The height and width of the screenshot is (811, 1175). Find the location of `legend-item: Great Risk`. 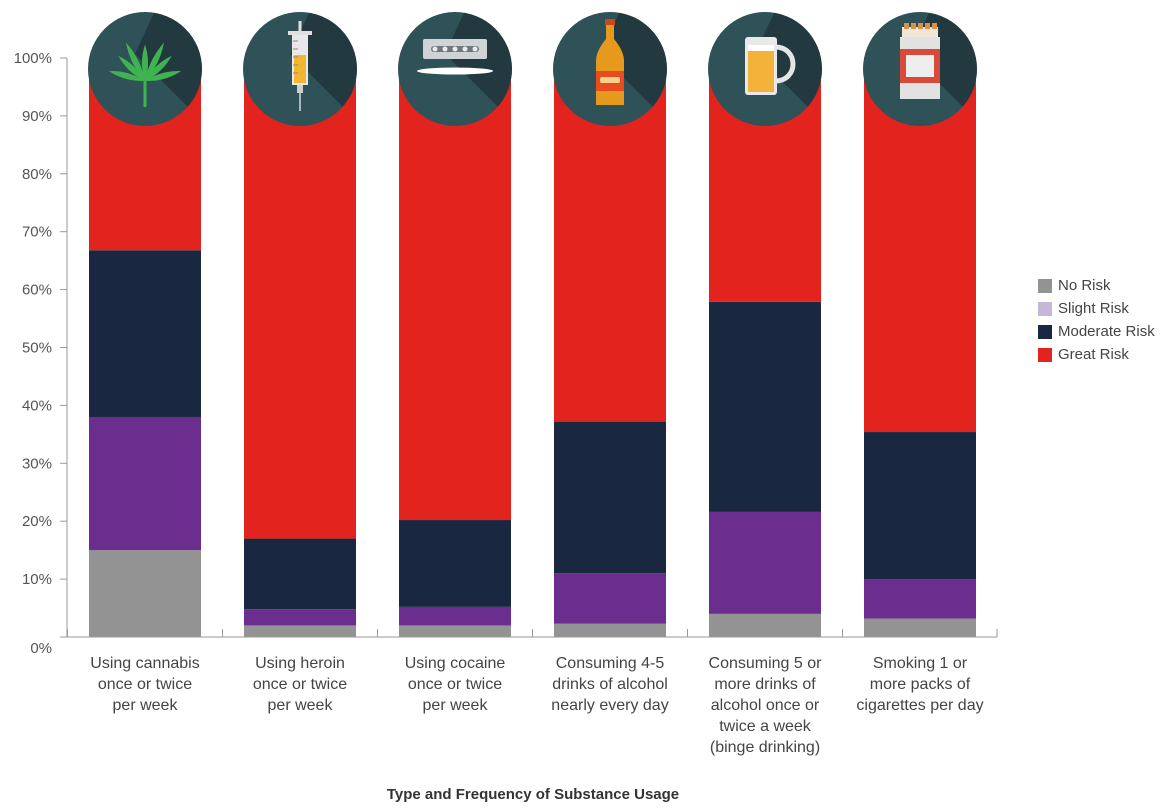

legend-item: Great Risk is located at coordinates (1096, 354).